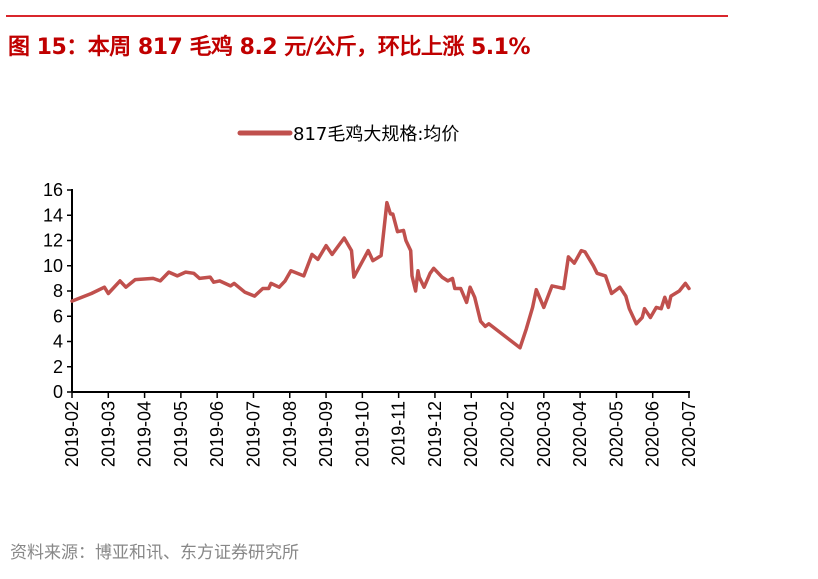  Describe the element at coordinates (616, 434) in the screenshot. I see `x-tick-label: 2020-05` at that location.